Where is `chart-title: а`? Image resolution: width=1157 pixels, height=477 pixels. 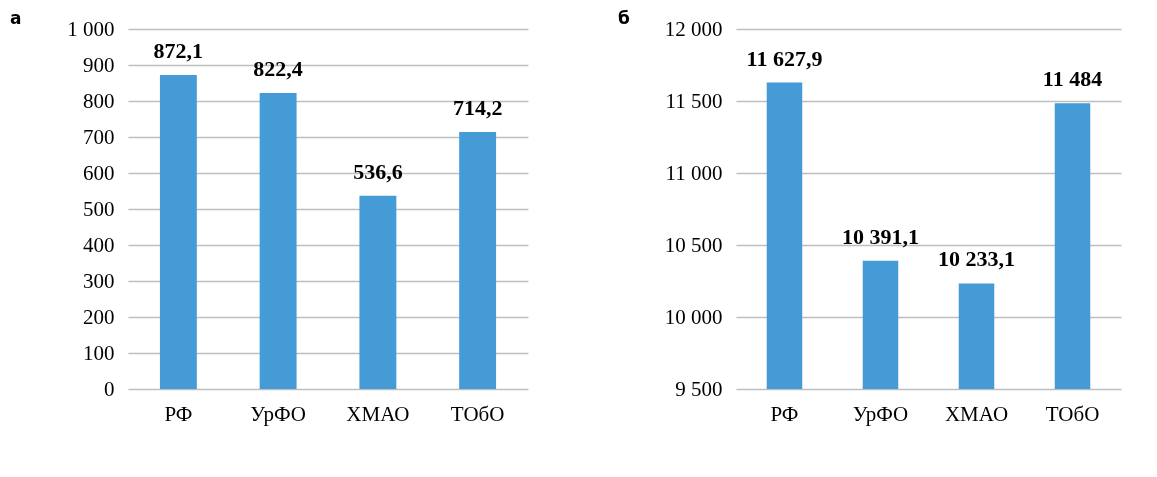
chart-title: а is located at coordinates (16, 18).